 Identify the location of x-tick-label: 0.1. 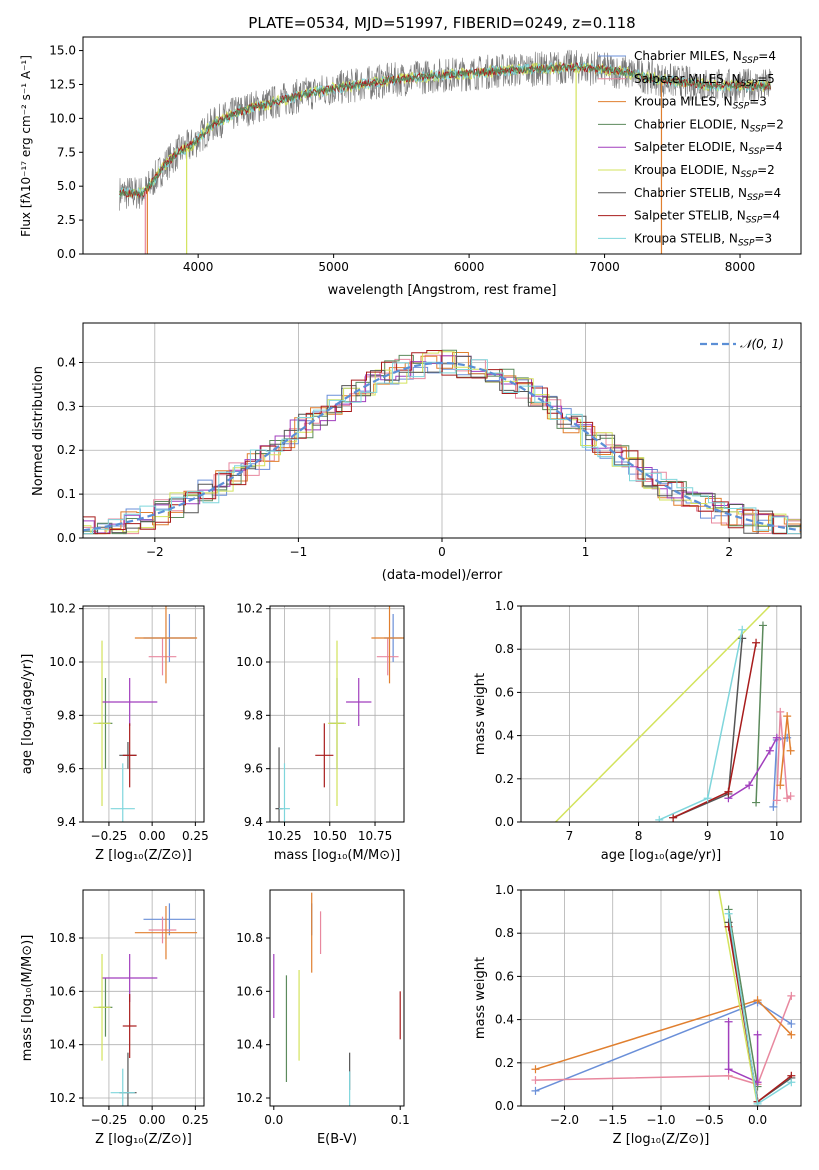
(400, 1120).